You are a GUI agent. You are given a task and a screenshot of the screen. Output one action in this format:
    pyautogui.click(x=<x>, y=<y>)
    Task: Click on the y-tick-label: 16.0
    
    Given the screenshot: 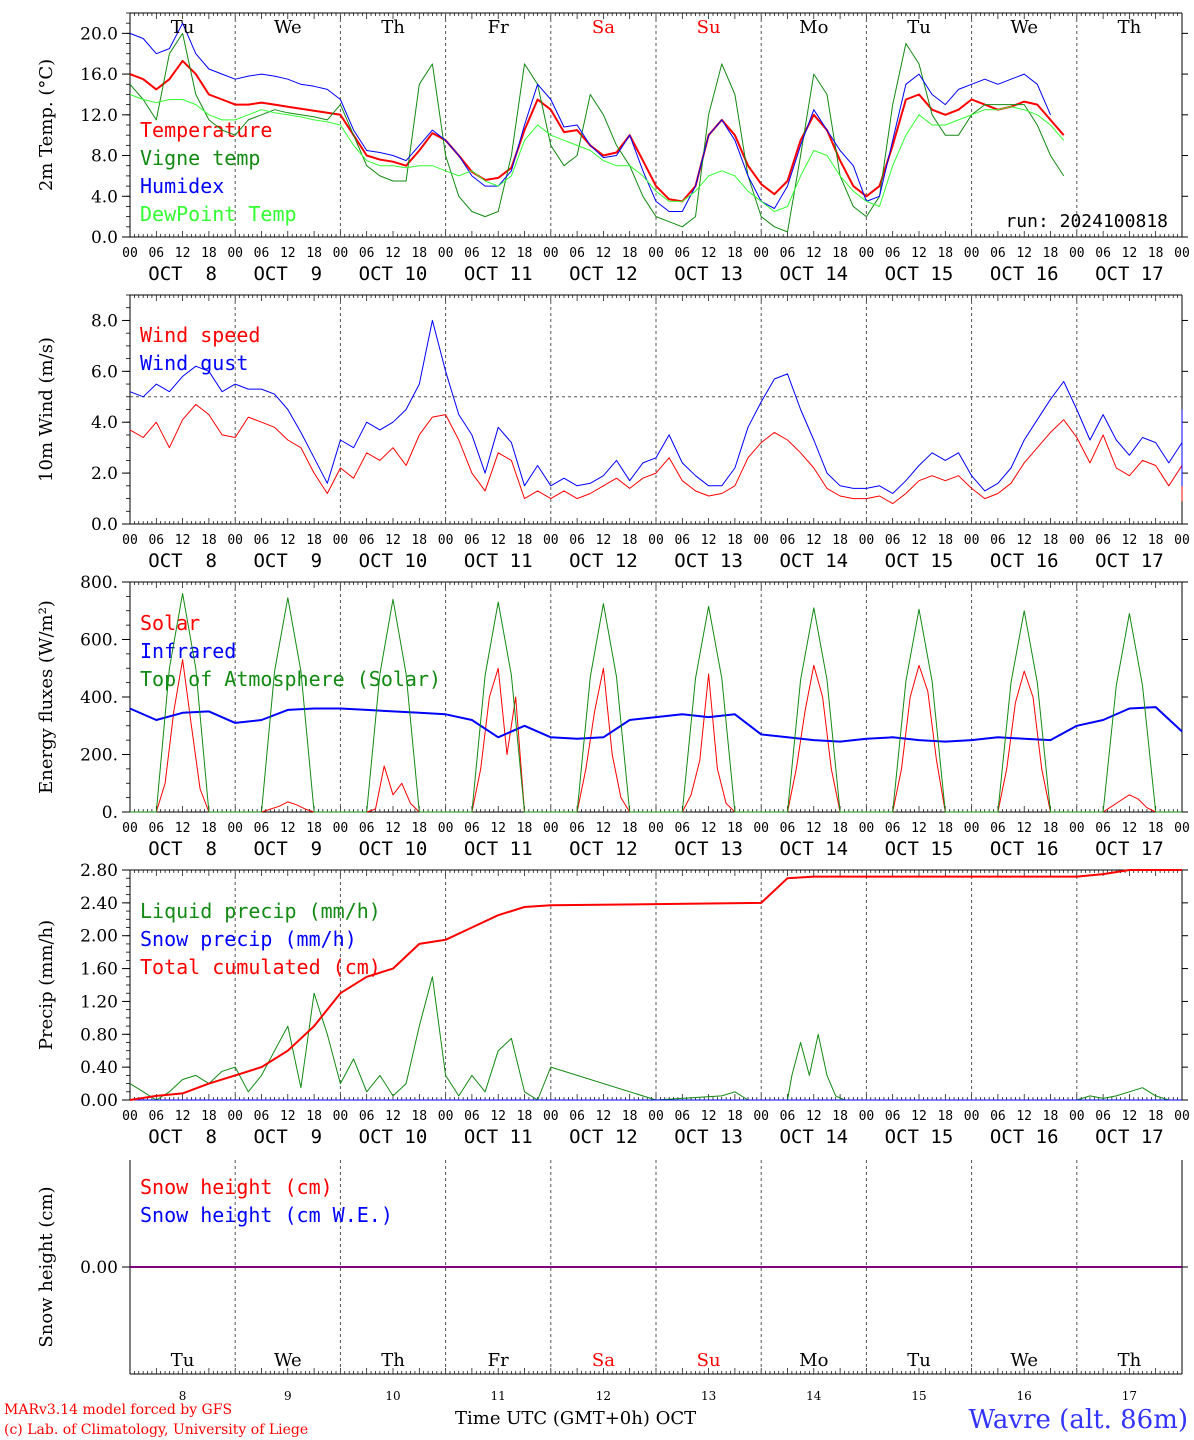 What is the action you would take?
    pyautogui.click(x=99, y=75)
    